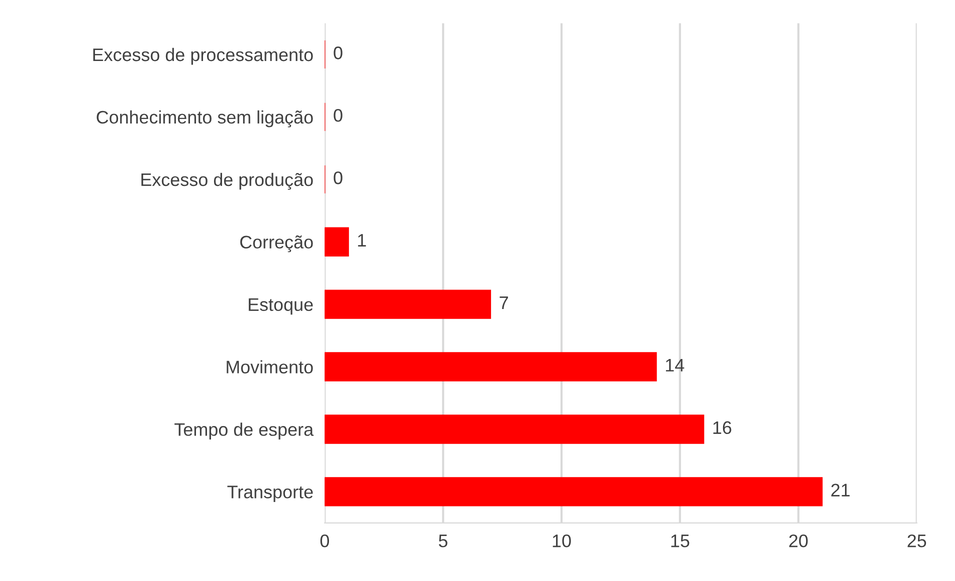  I want to click on y-tick-label: Excesso de processamento, so click(203, 56).